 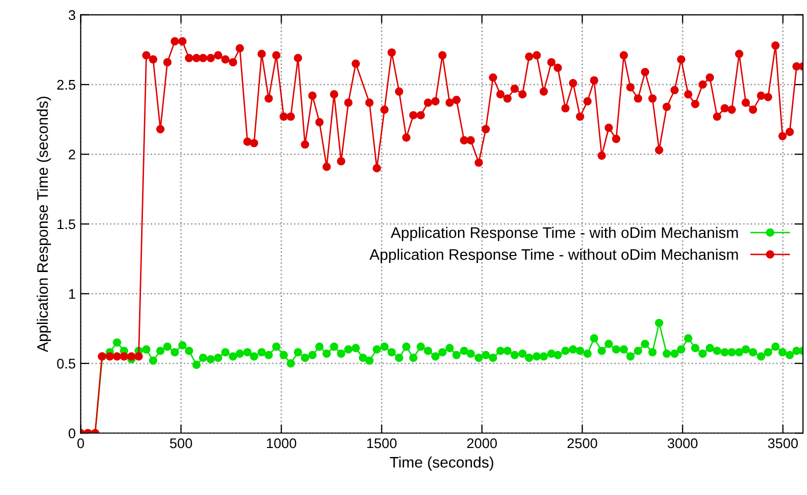 I want to click on x-tick-label: 500, so click(x=181, y=443).